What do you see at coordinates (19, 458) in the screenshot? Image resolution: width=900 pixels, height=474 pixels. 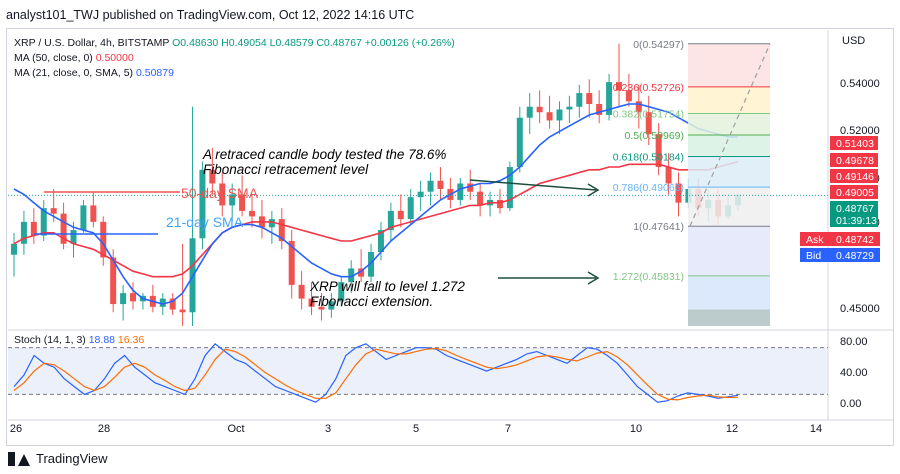 I see `tradingview-logo-icon` at bounding box center [19, 458].